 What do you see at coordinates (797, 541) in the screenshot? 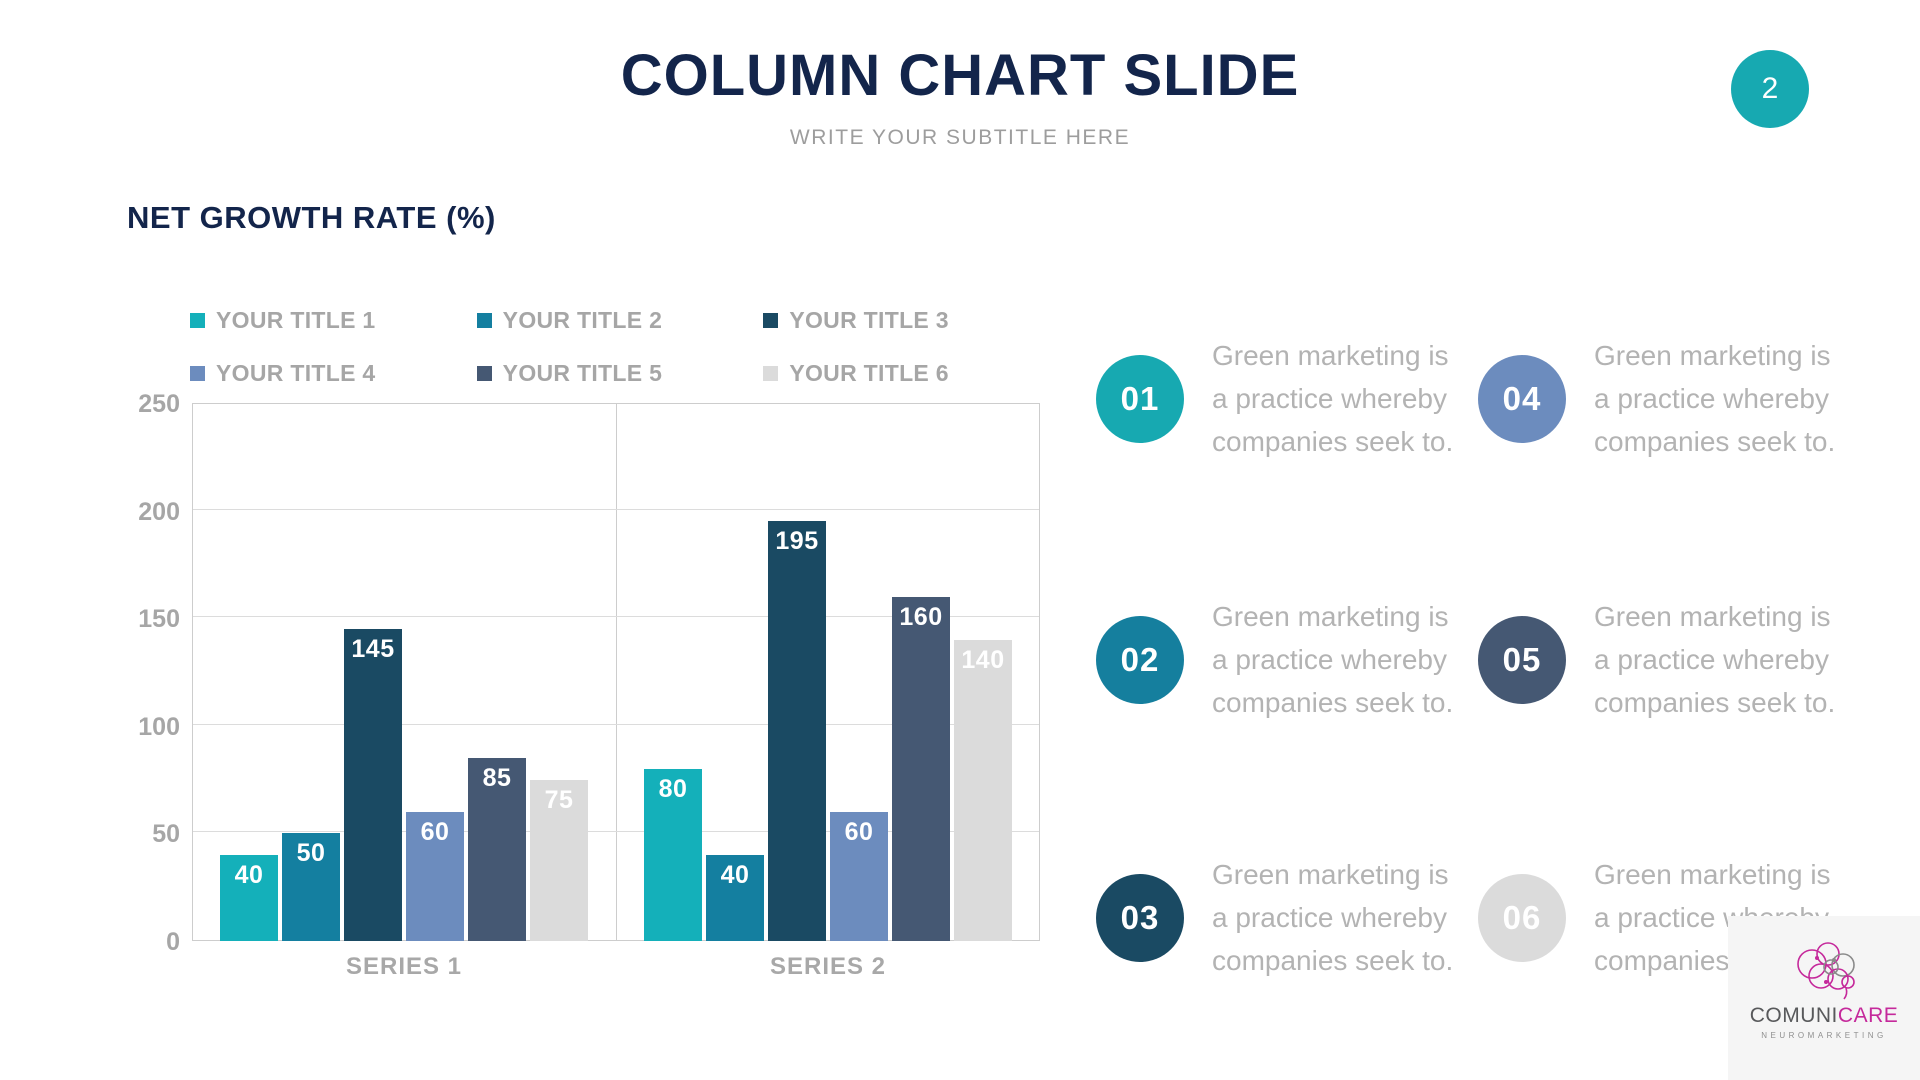
I see `bar-value-label: 195` at bounding box center [797, 541].